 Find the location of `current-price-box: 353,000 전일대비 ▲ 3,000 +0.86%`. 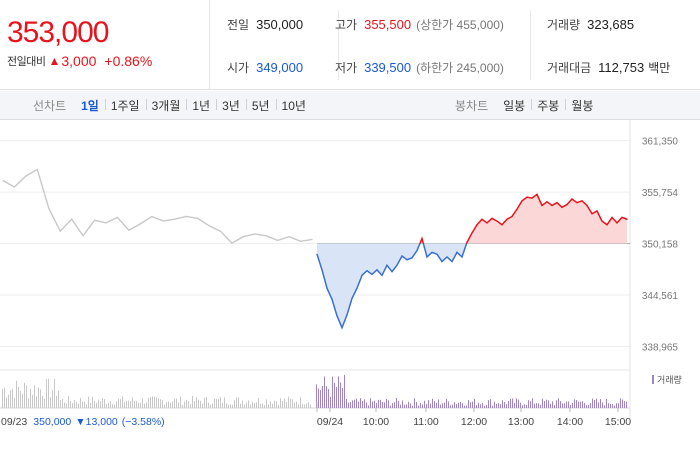

current-price-box: 353,000 전일대비 ▲ 3,000 +0.86% is located at coordinates (105, 45).